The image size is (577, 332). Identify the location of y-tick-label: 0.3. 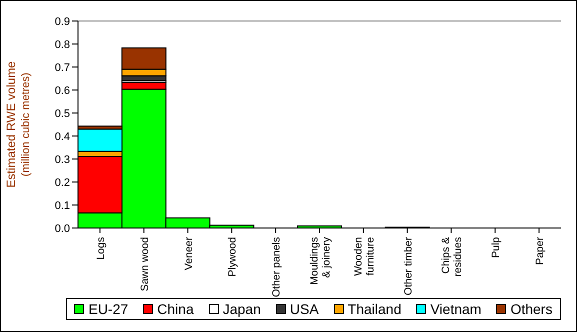
(62, 160).